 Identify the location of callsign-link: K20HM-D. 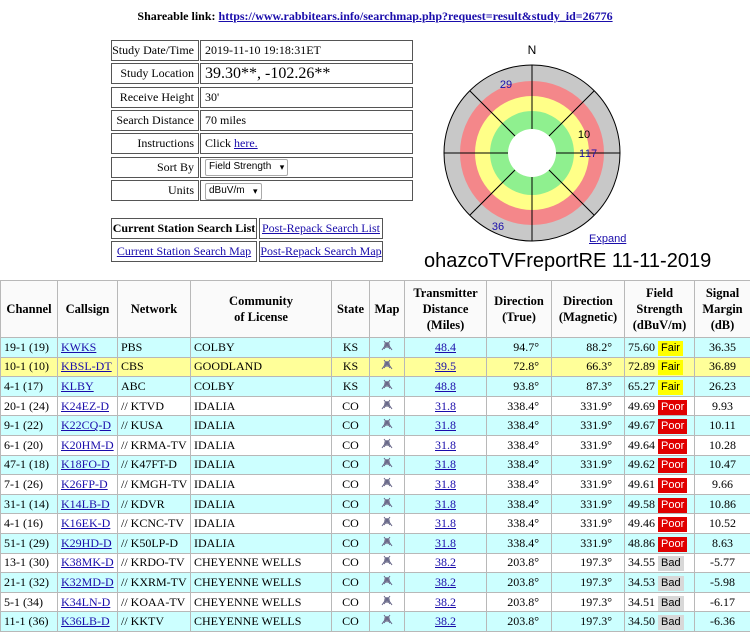
(87, 444).